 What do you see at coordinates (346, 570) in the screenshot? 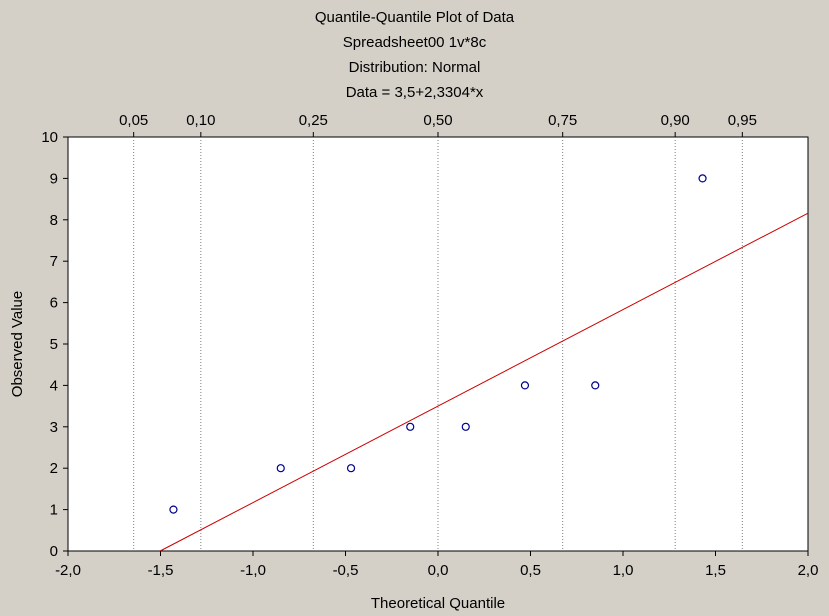
I see `x-tick-label: -0,5` at bounding box center [346, 570].